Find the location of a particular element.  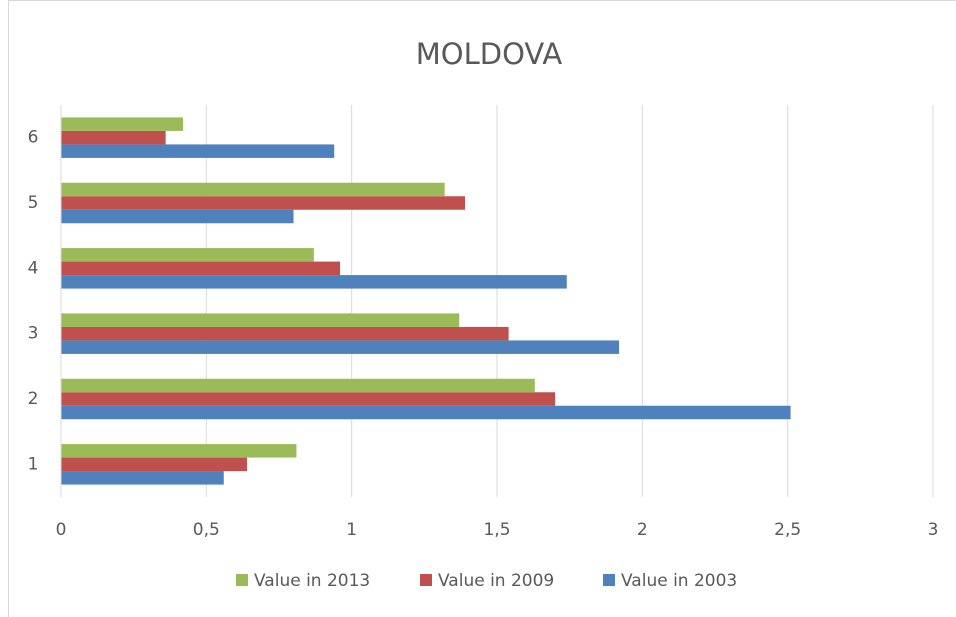

x-tick-label: 1 is located at coordinates (351, 530).